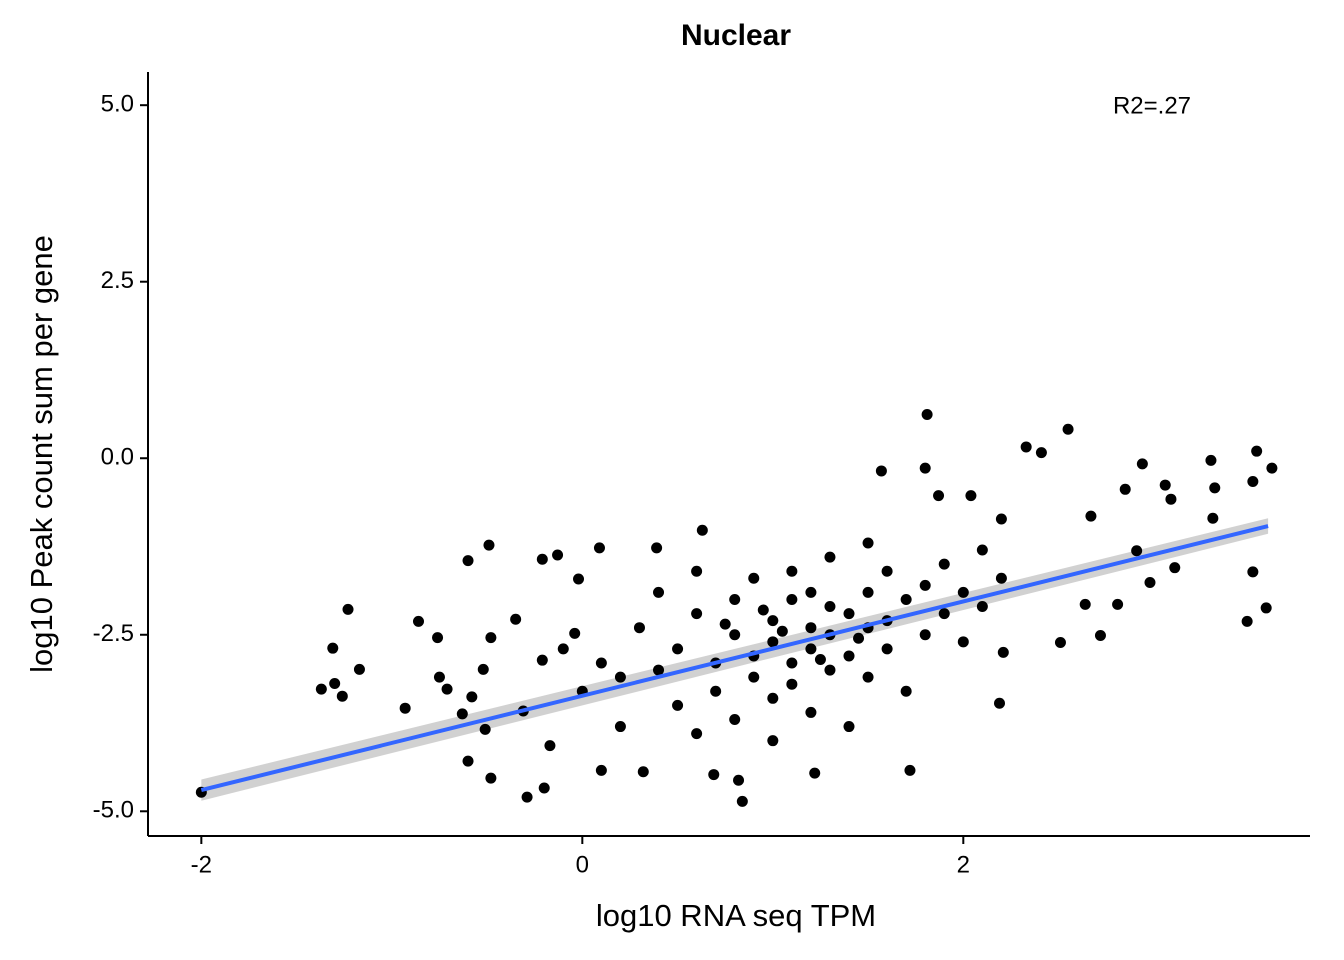 The width and height of the screenshot is (1344, 960). Describe the element at coordinates (113, 633) in the screenshot. I see `y-tick-label: -2.5` at that location.